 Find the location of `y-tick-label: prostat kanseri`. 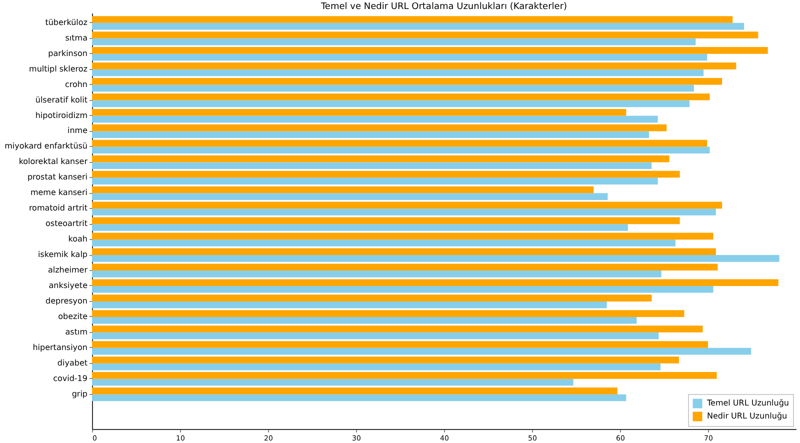

y-tick-label: prostat kanseri is located at coordinates (57, 177).